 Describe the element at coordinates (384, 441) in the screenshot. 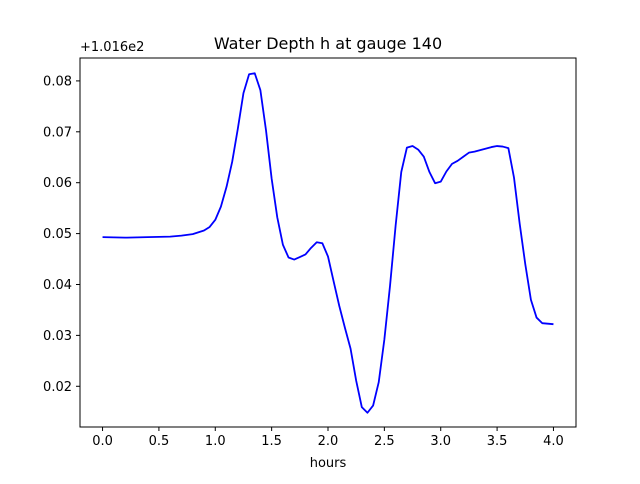

I see `x-tick-label: 2.5` at that location.